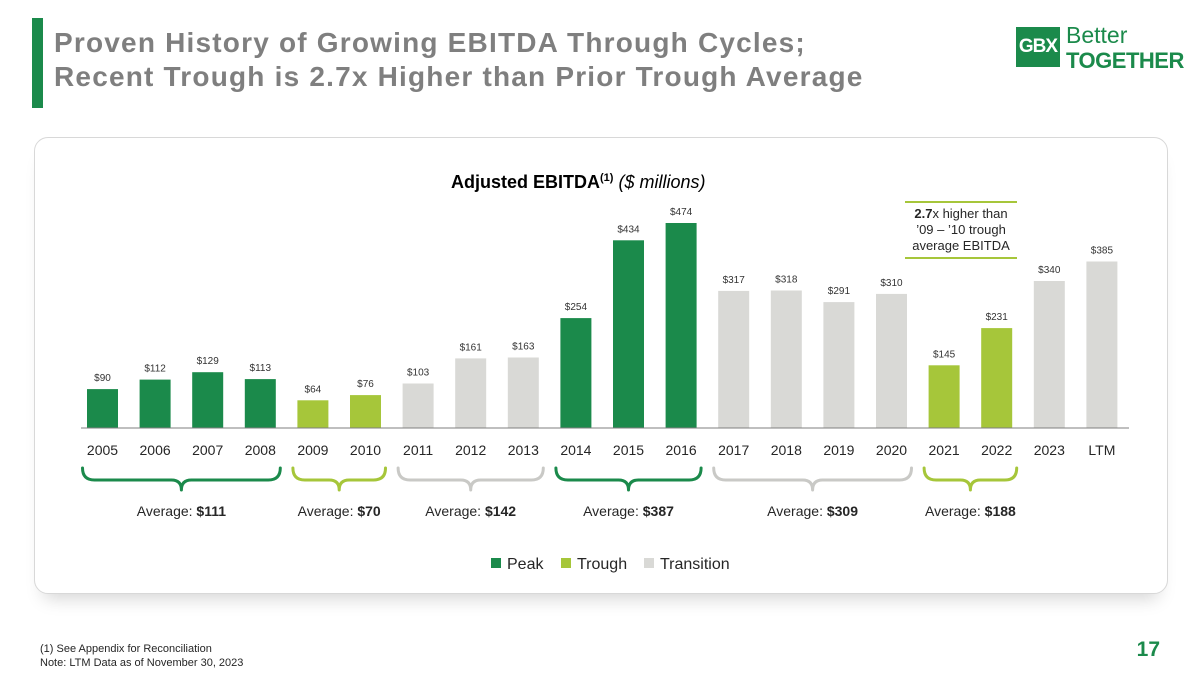 The width and height of the screenshot is (1200, 675). Describe the element at coordinates (681, 450) in the screenshot. I see `category-label-2016: 2016` at that location.